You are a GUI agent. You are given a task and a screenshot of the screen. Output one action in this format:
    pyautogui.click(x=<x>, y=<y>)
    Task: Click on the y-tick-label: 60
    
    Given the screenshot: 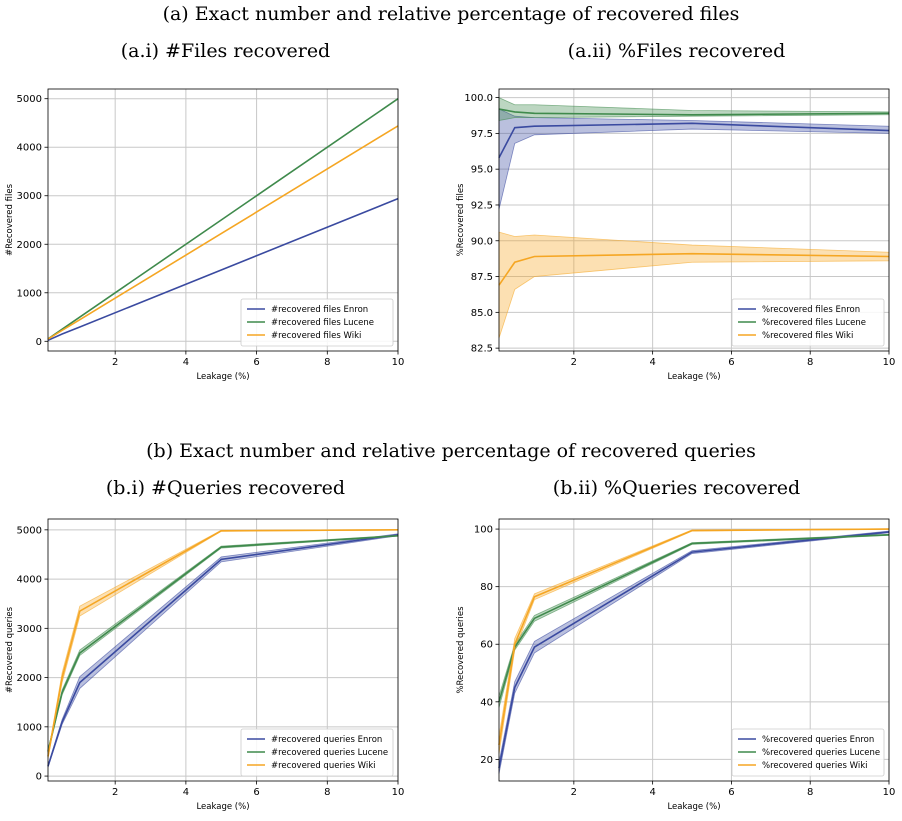 What is the action you would take?
    pyautogui.click(x=486, y=645)
    